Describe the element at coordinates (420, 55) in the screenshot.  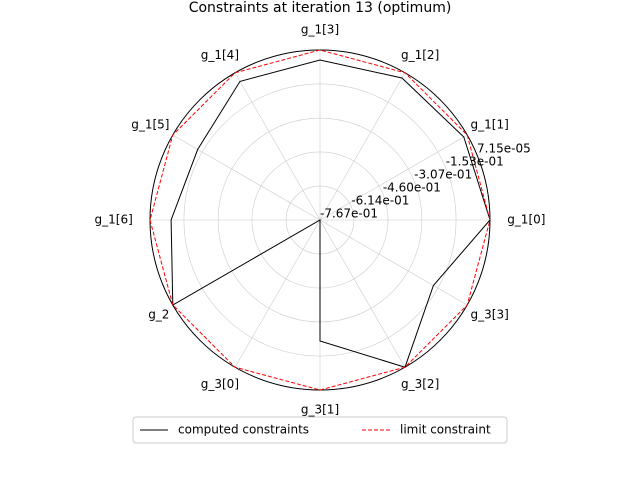
I see `category-label: g_1[2]` at that location.